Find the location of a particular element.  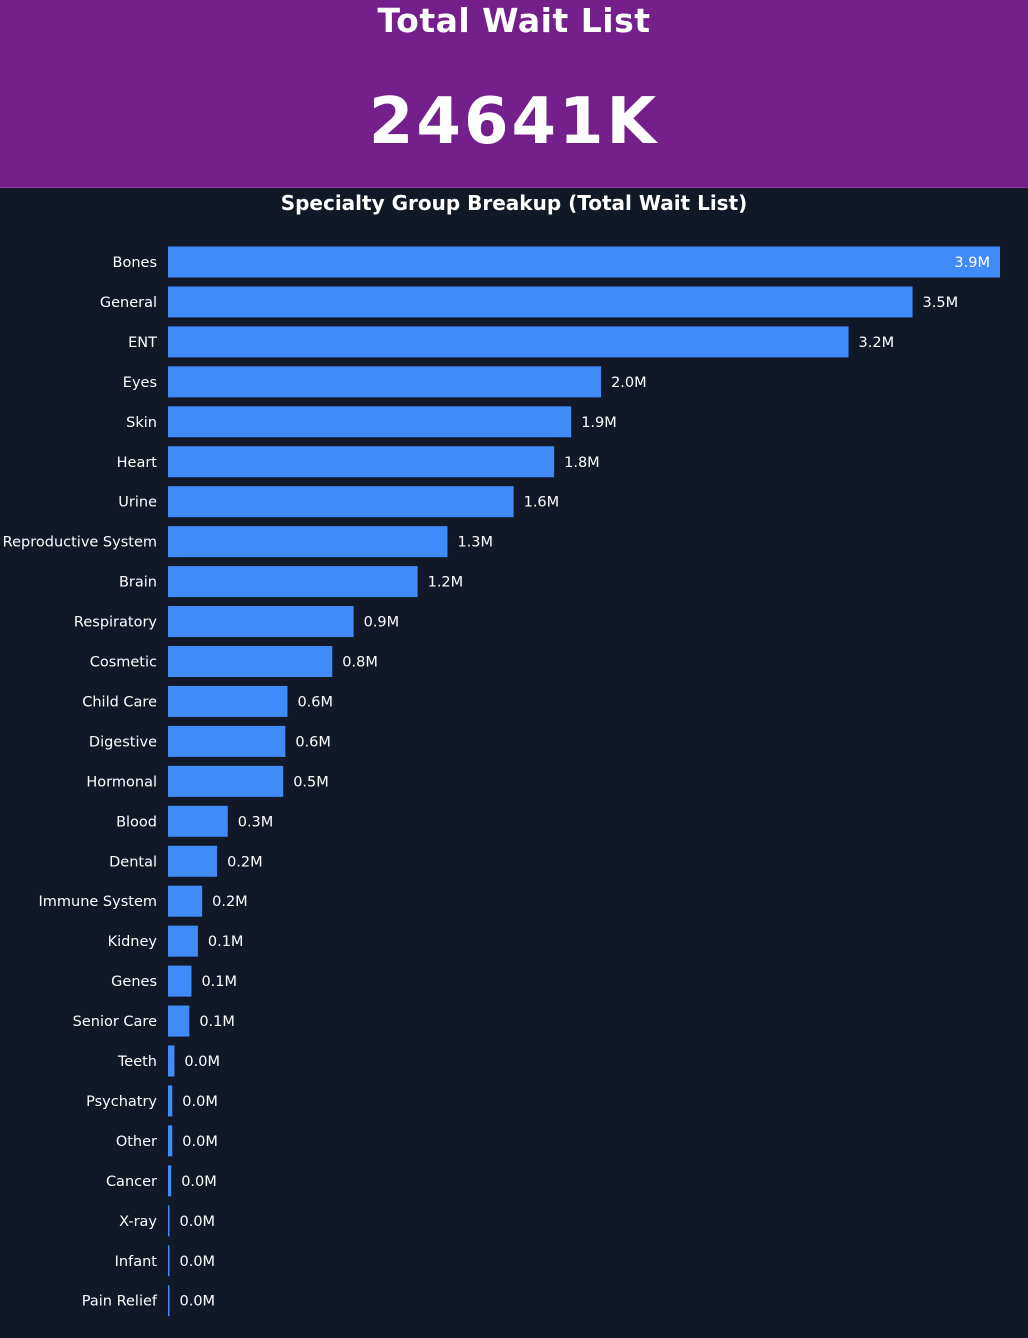

category-label: X-ray is located at coordinates (138, 1222).